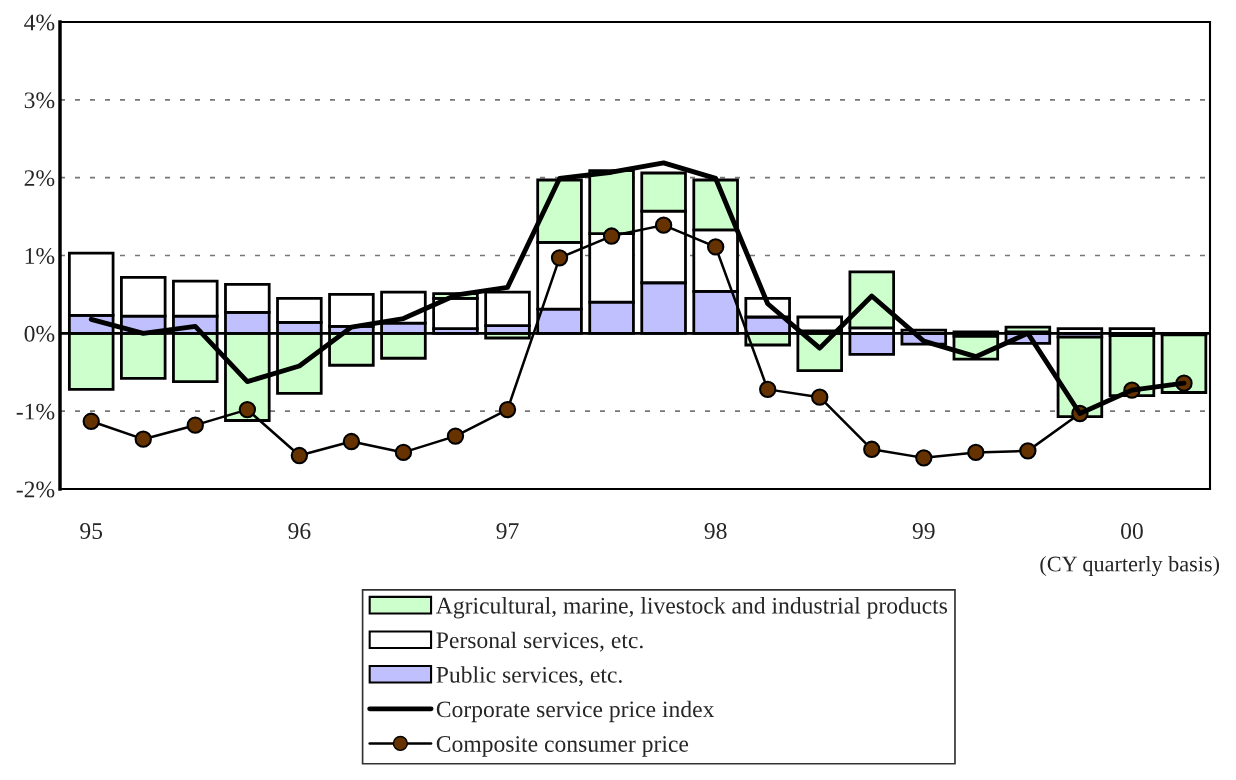  What do you see at coordinates (529, 676) in the screenshot?
I see `legend-label: Public services, etc.` at bounding box center [529, 676].